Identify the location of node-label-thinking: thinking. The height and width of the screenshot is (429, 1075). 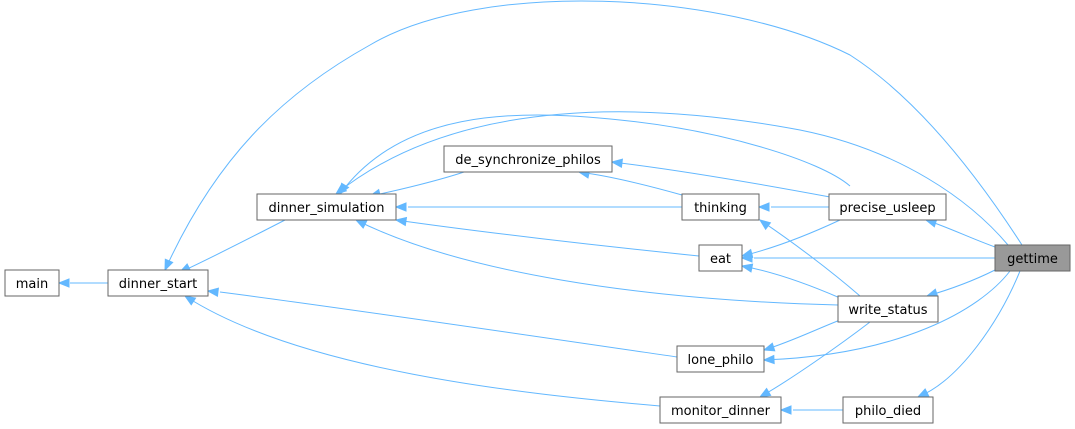
(720, 208).